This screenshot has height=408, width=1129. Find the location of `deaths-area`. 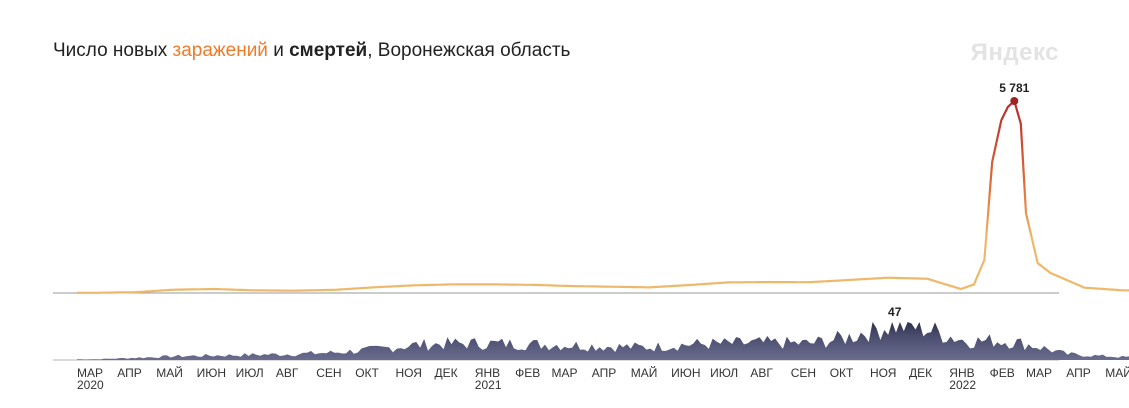

deaths-area is located at coordinates (603, 341).